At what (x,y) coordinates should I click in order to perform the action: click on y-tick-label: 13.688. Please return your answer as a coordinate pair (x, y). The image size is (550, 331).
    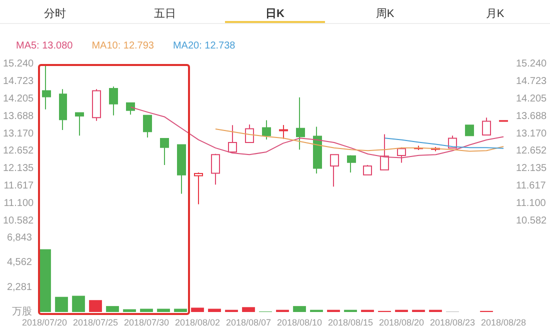
    Looking at the image, I should click on (18, 116).